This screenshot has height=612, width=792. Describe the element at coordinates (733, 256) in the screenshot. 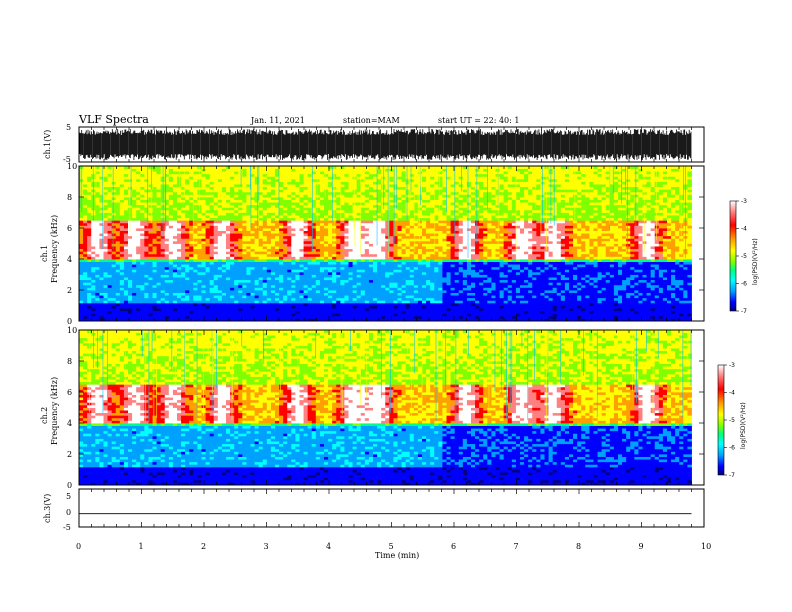

I see `ch1-colorbar` at that location.